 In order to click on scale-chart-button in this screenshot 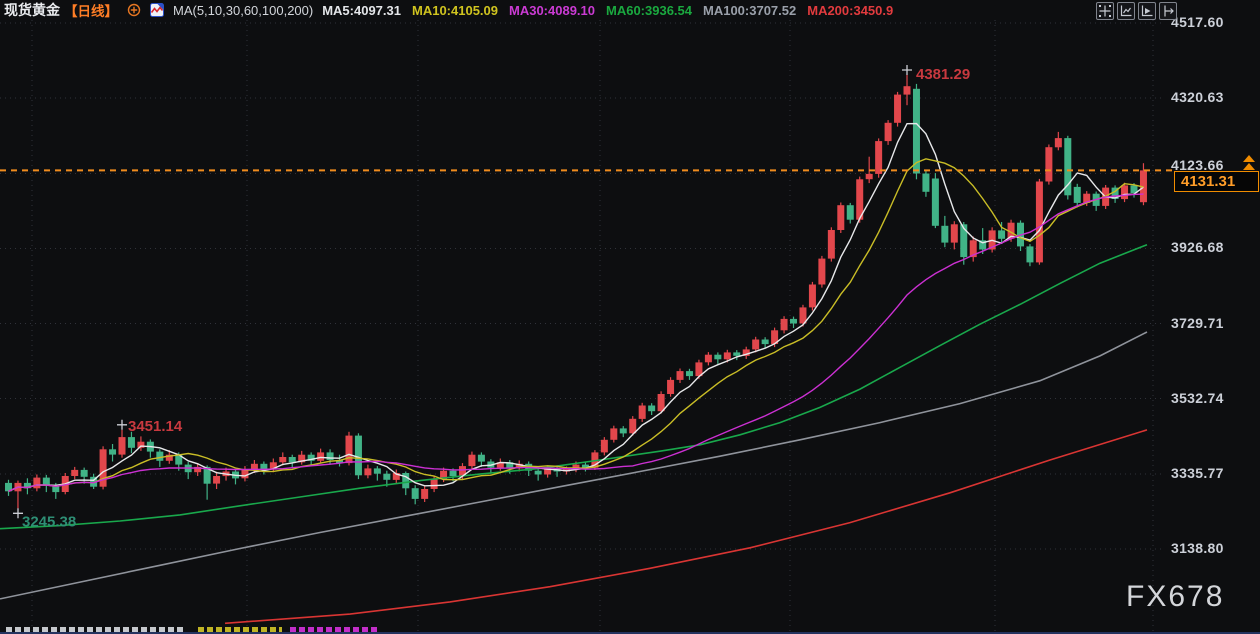, I will do `click(1126, 11)`.